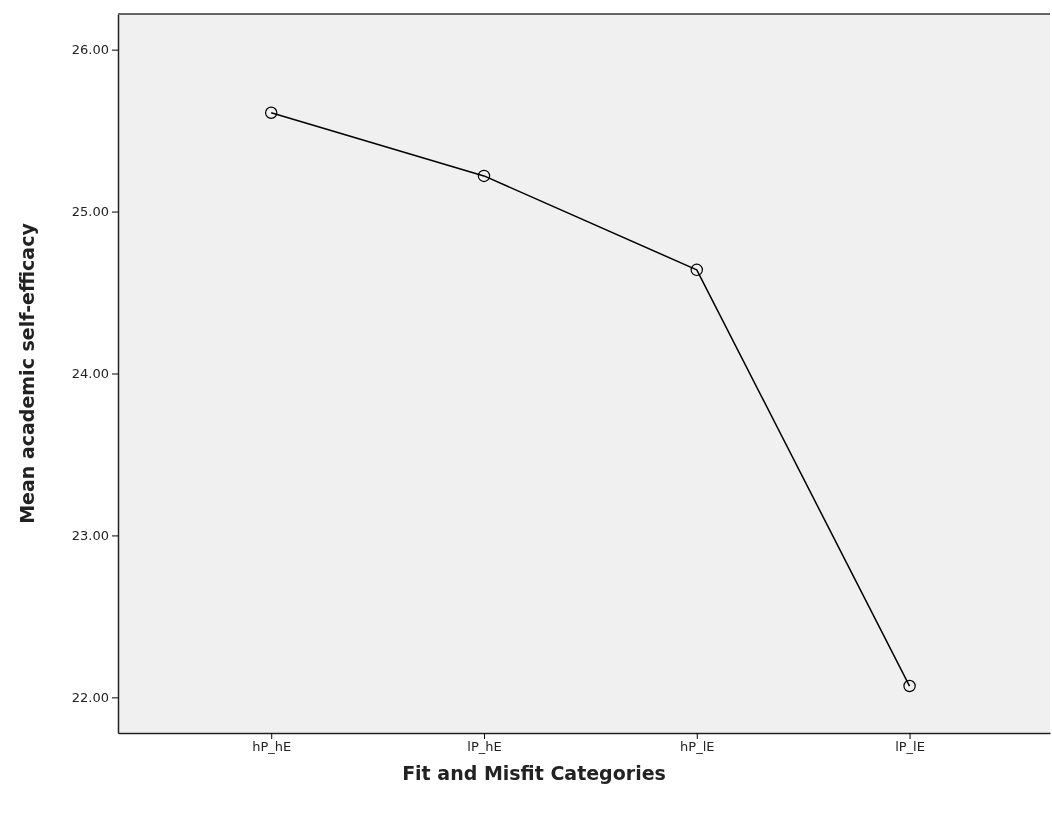  I want to click on x-tick-label: lP_hE, so click(484, 747).